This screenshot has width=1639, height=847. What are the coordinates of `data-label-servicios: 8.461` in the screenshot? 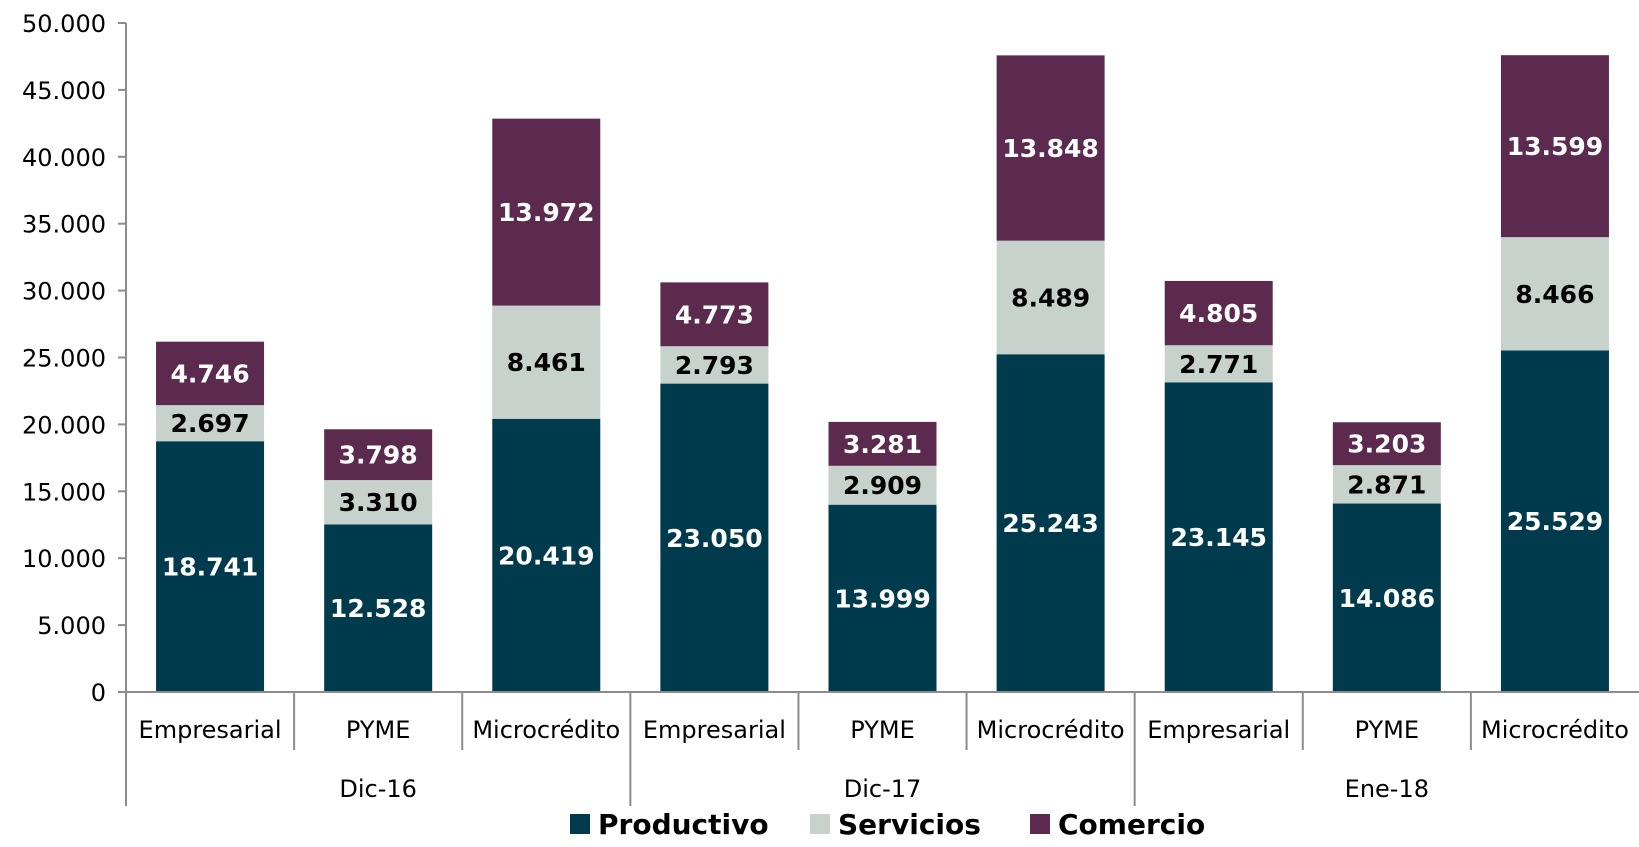 It's located at (546, 362).